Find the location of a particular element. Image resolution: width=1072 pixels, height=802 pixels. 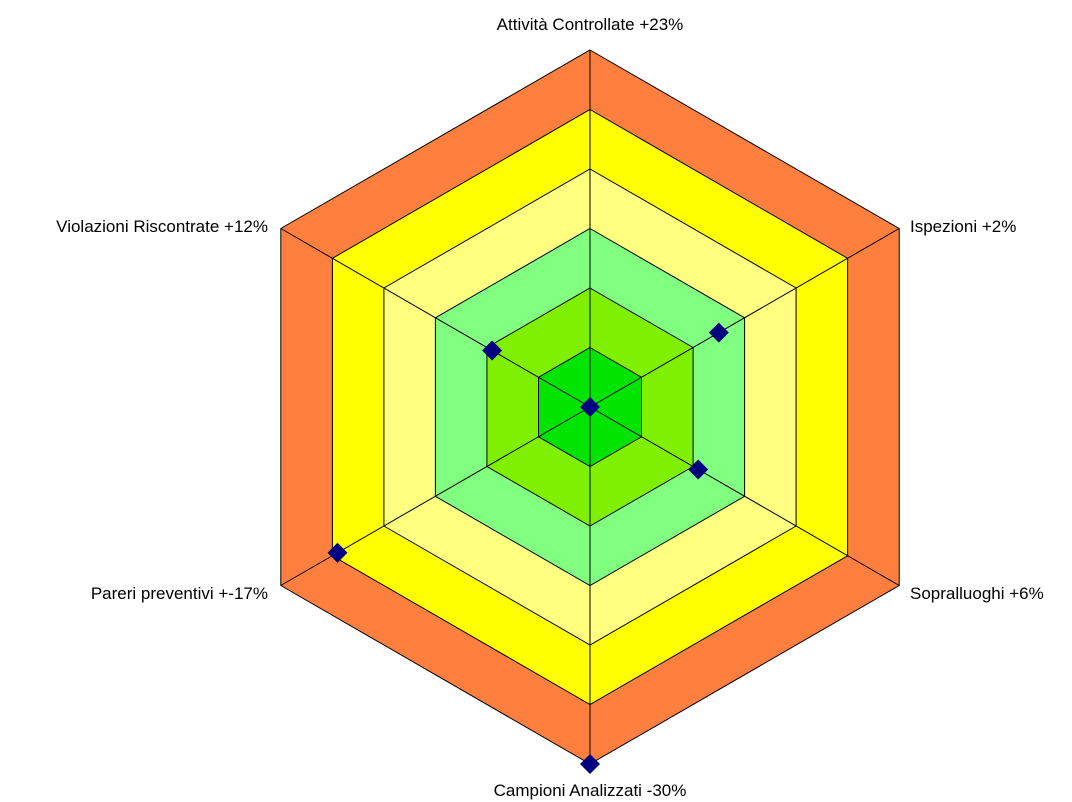

axis-label-attivita-controllate: Attività Controllate +23% is located at coordinates (590, 24).